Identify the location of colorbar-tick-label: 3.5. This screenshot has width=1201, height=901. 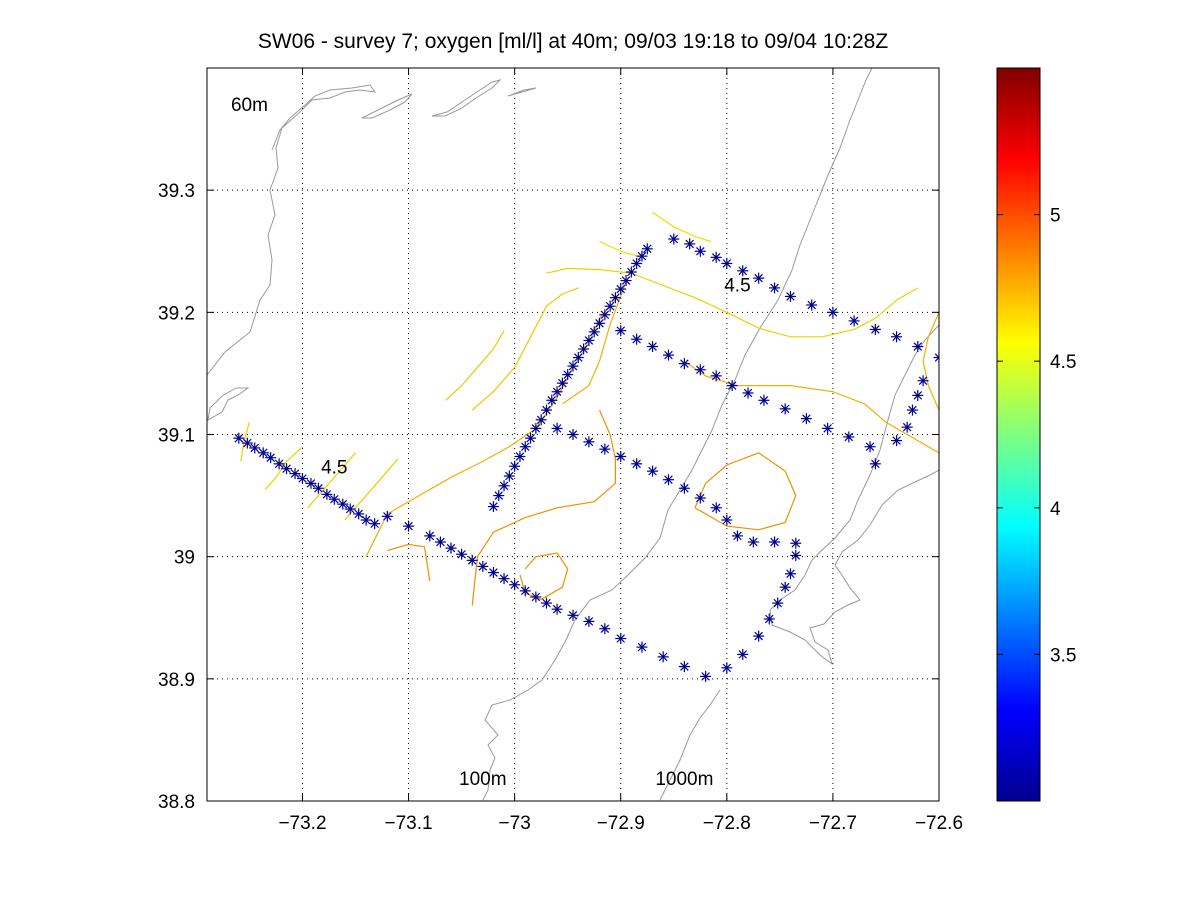
(1063, 655).